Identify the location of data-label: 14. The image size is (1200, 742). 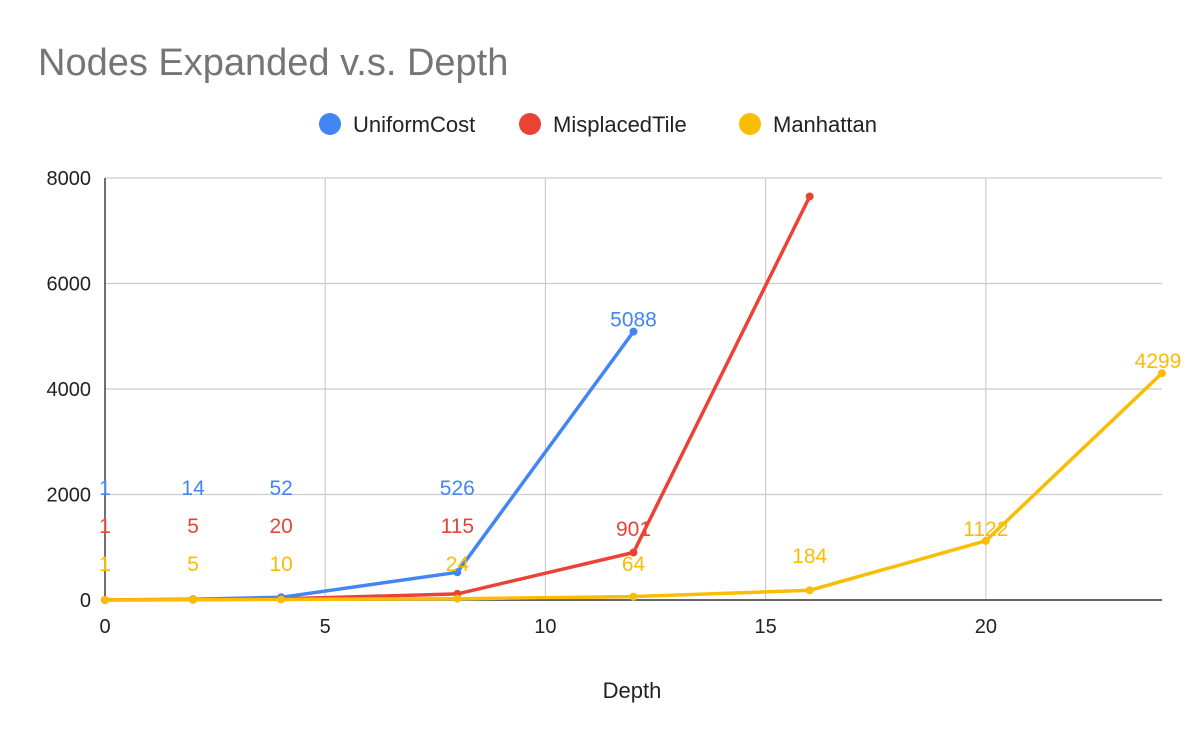
(193, 488).